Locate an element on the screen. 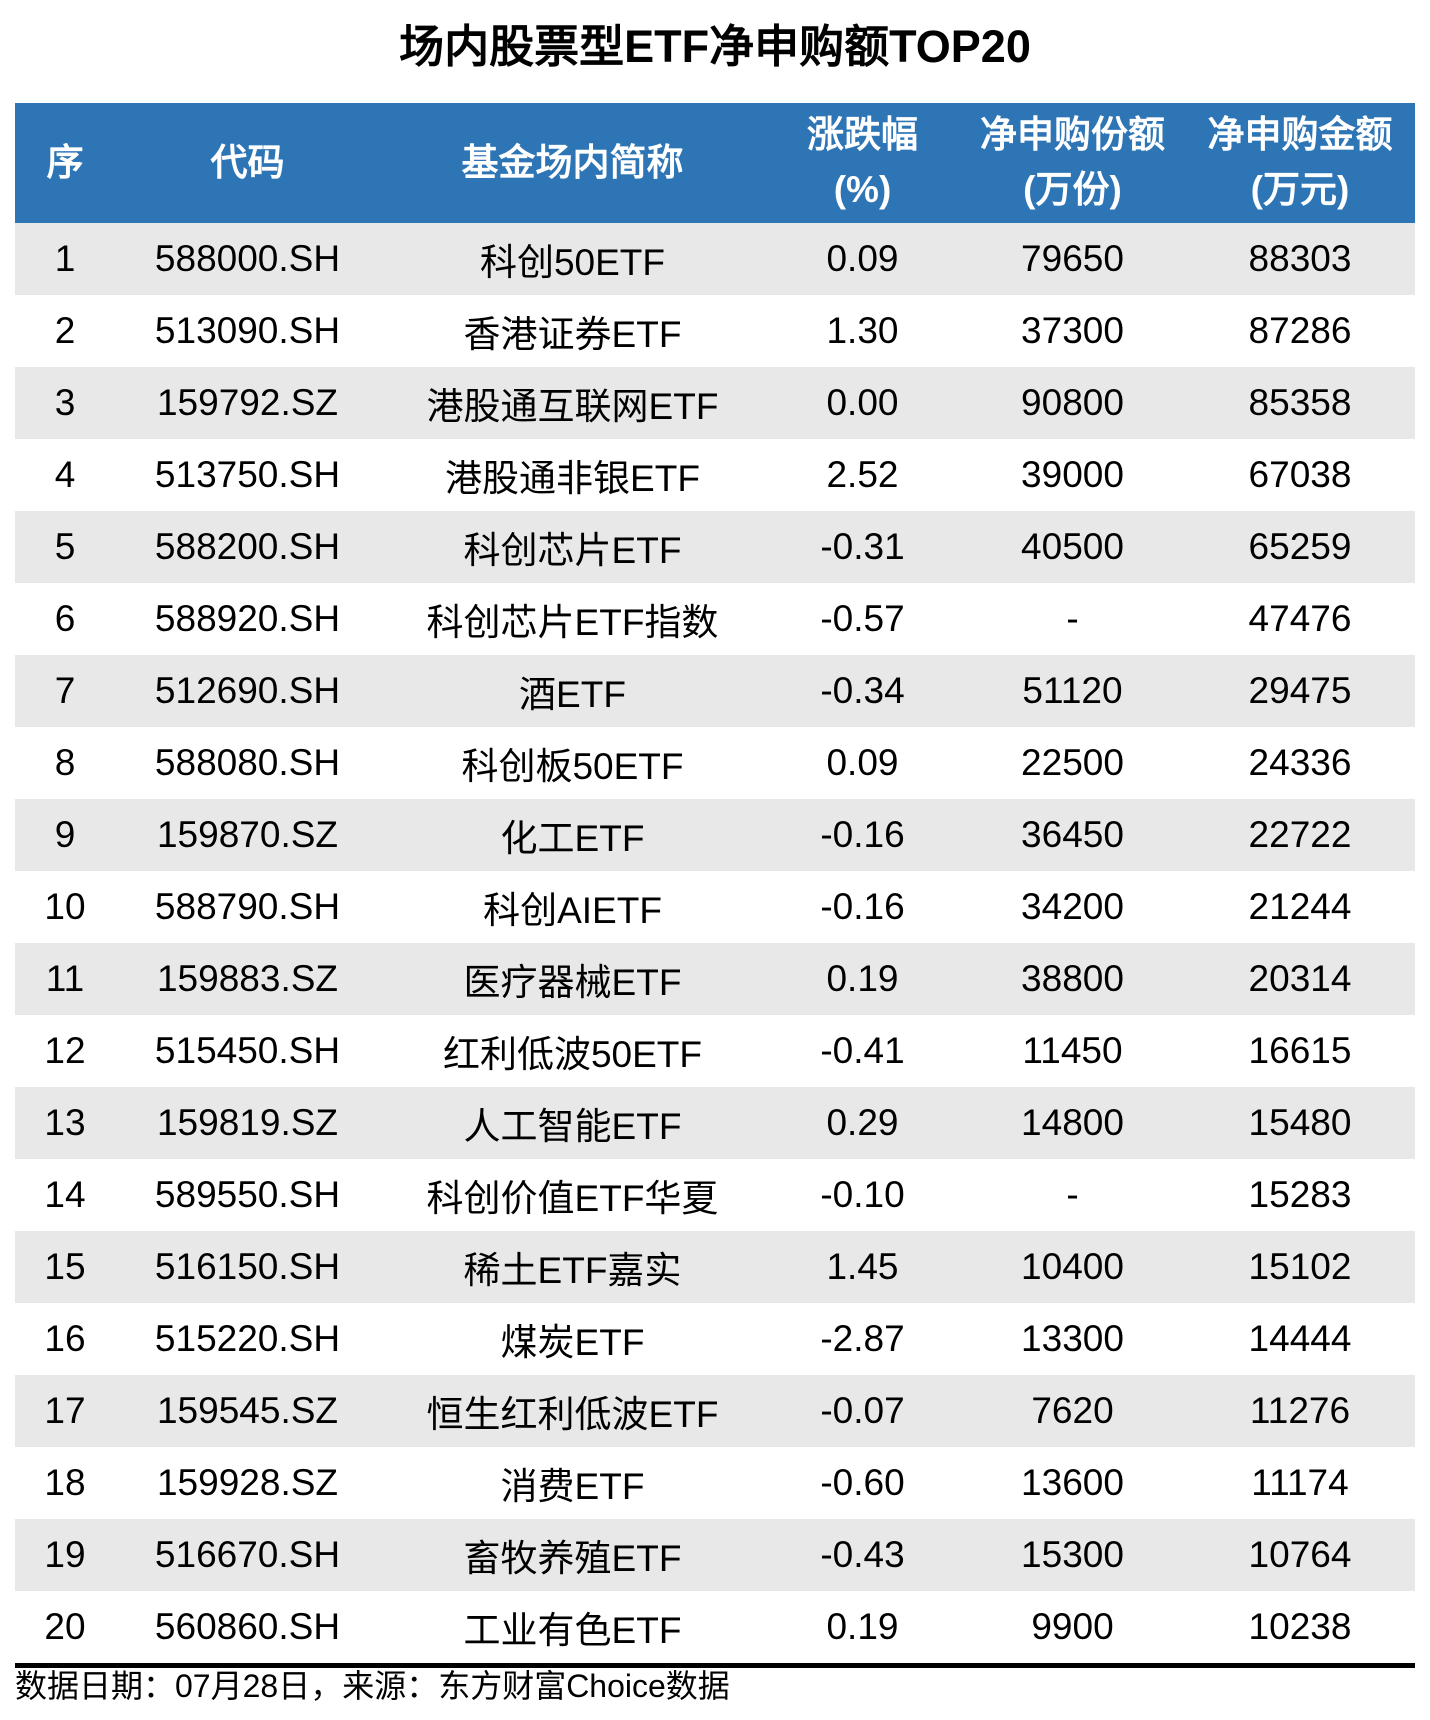 This screenshot has height=1720, width=1430. cell-net-sub-shares: 14800 is located at coordinates (1072, 1122).